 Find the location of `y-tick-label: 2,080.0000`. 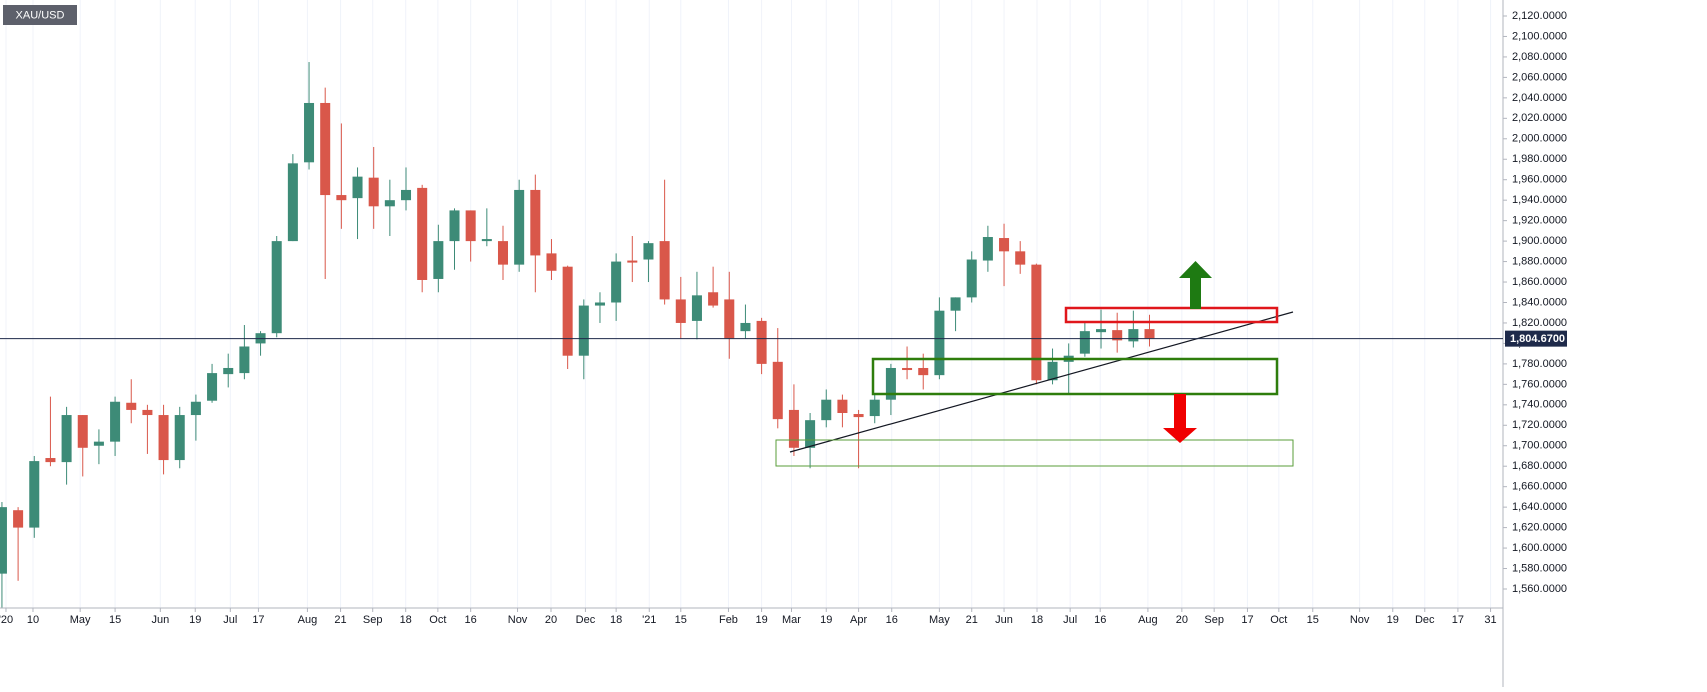

y-tick-label: 2,080.0000 is located at coordinates (1539, 57).